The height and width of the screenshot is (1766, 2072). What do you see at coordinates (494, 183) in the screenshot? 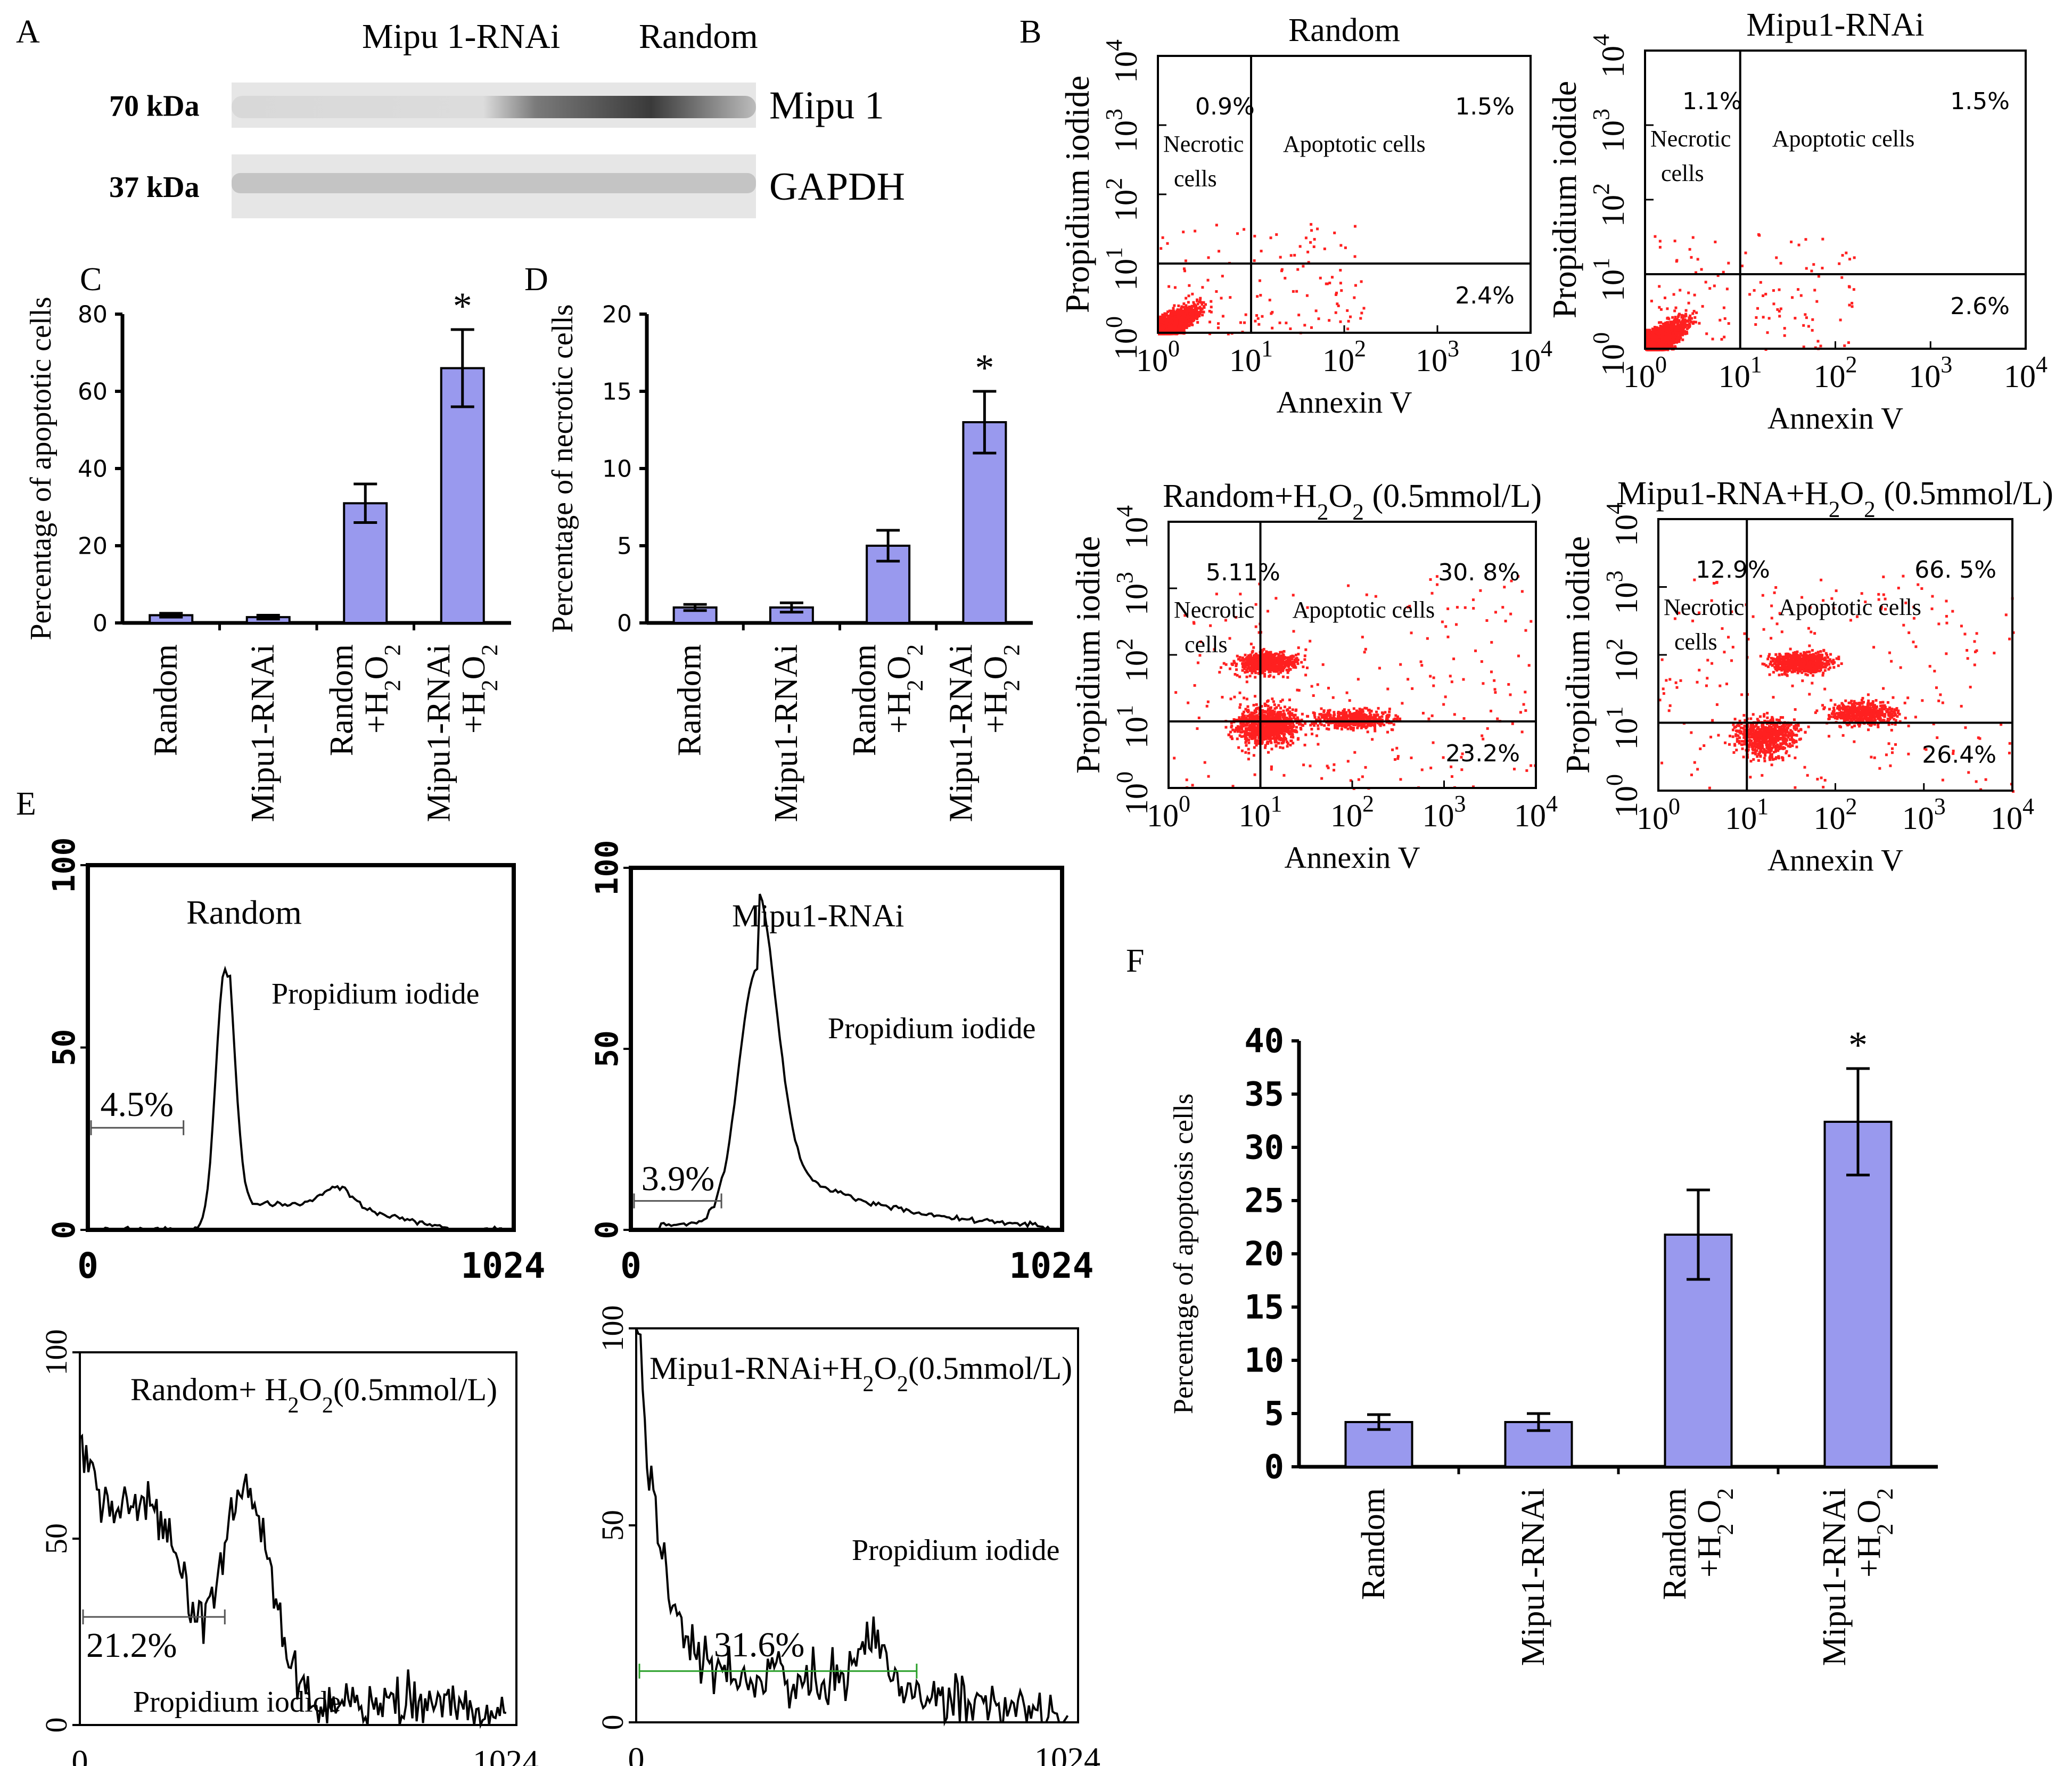
I see `blot-band` at bounding box center [494, 183].